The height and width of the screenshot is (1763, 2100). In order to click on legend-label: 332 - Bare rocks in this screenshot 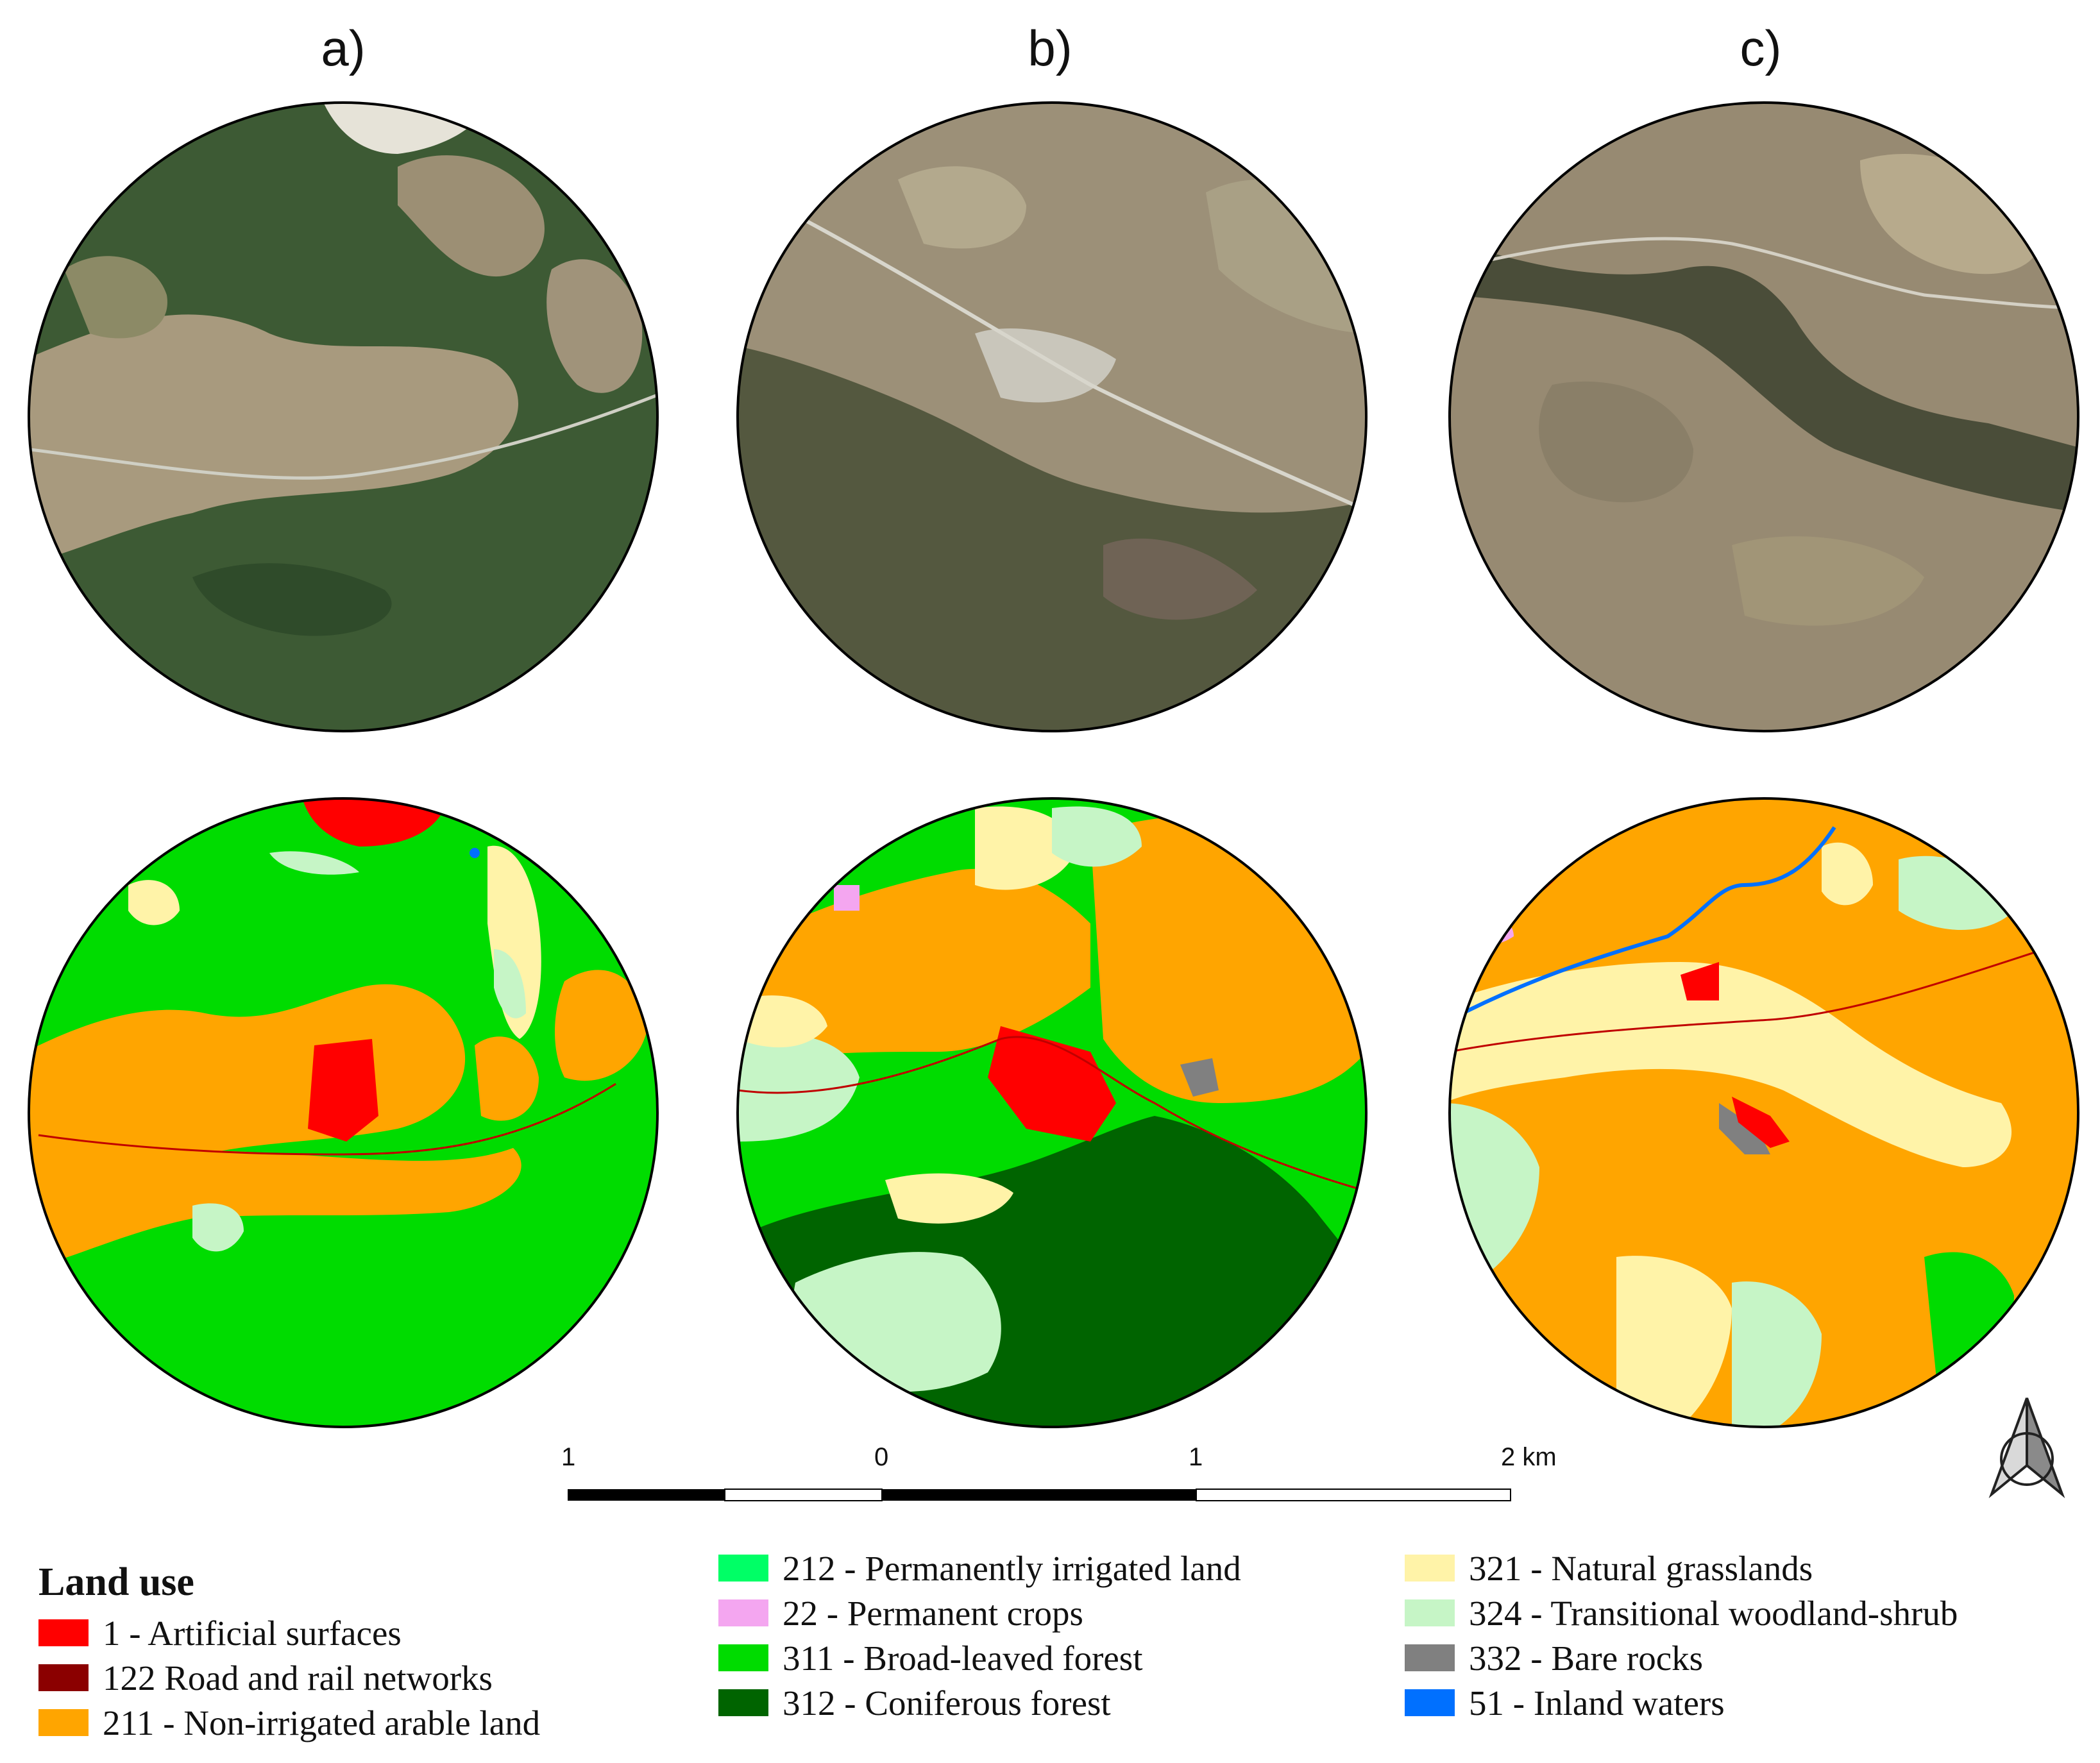, I will do `click(1586, 1658)`.